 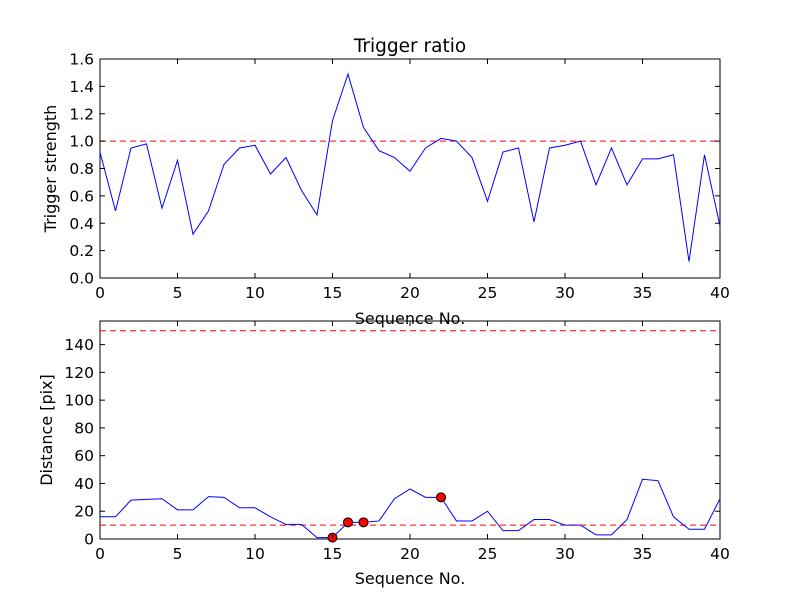 What do you see at coordinates (410, 554) in the screenshot?
I see `bottom-x-tick-label: 20` at bounding box center [410, 554].